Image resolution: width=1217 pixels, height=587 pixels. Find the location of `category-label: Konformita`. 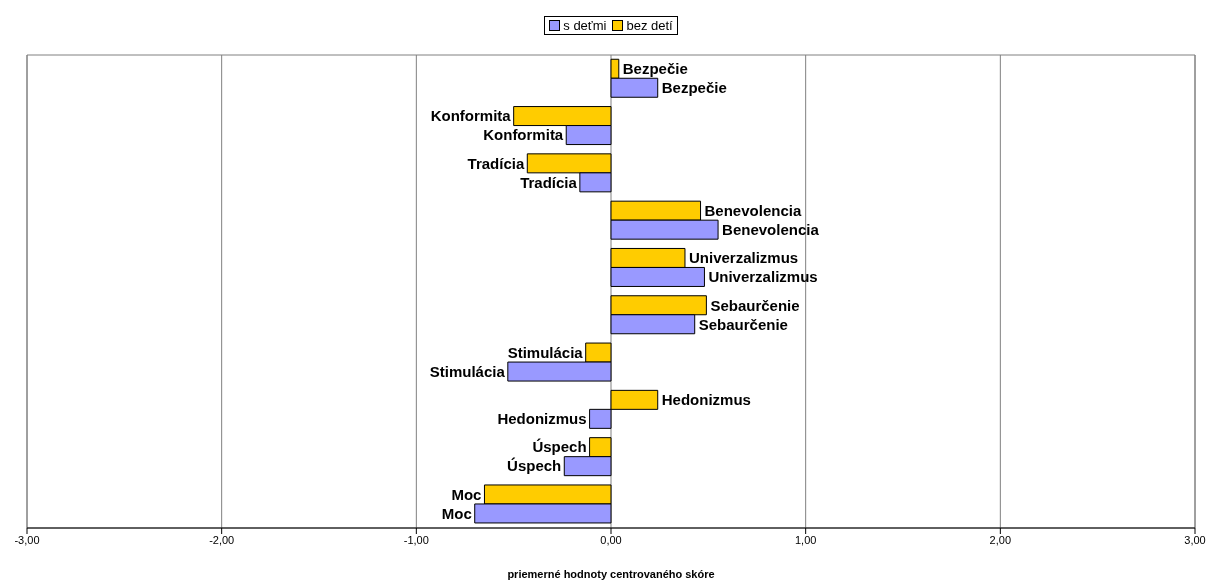

category-label: Konformita is located at coordinates (523, 135).